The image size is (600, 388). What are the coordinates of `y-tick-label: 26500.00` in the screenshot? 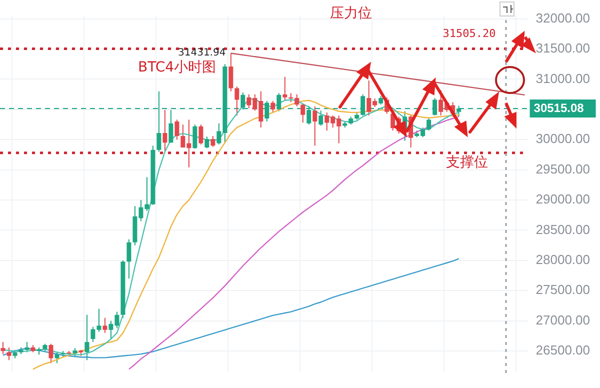 It's located at (563, 350).